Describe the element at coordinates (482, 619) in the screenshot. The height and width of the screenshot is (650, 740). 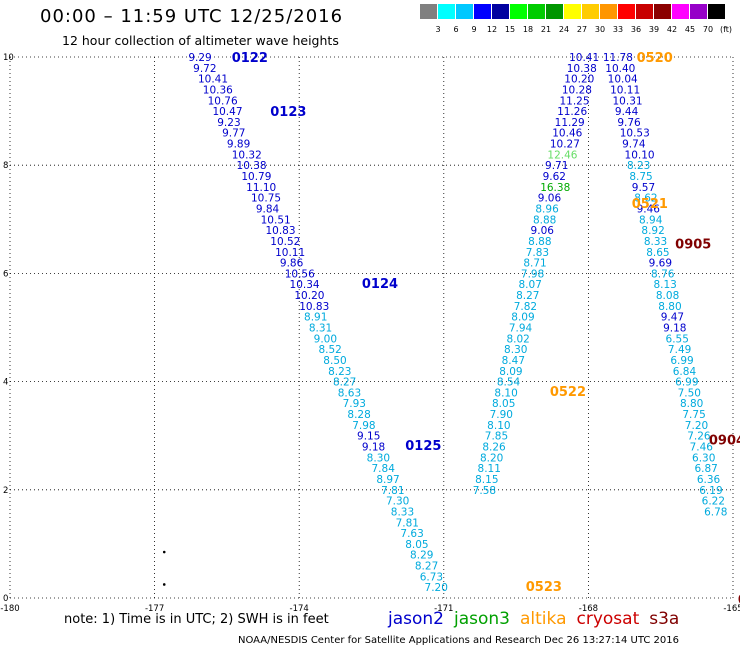
I see `legend-entry-jason3: jason3` at that location.